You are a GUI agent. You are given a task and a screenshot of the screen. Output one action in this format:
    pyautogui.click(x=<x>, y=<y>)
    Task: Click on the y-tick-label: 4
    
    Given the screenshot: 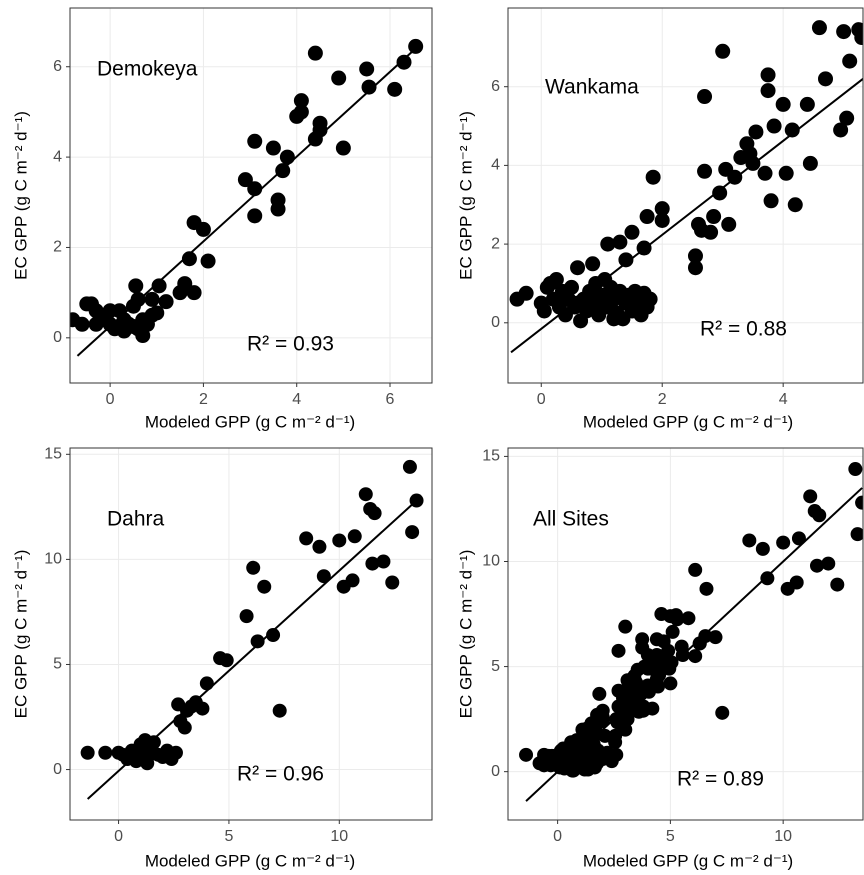 What is the action you would take?
    pyautogui.click(x=57, y=156)
    